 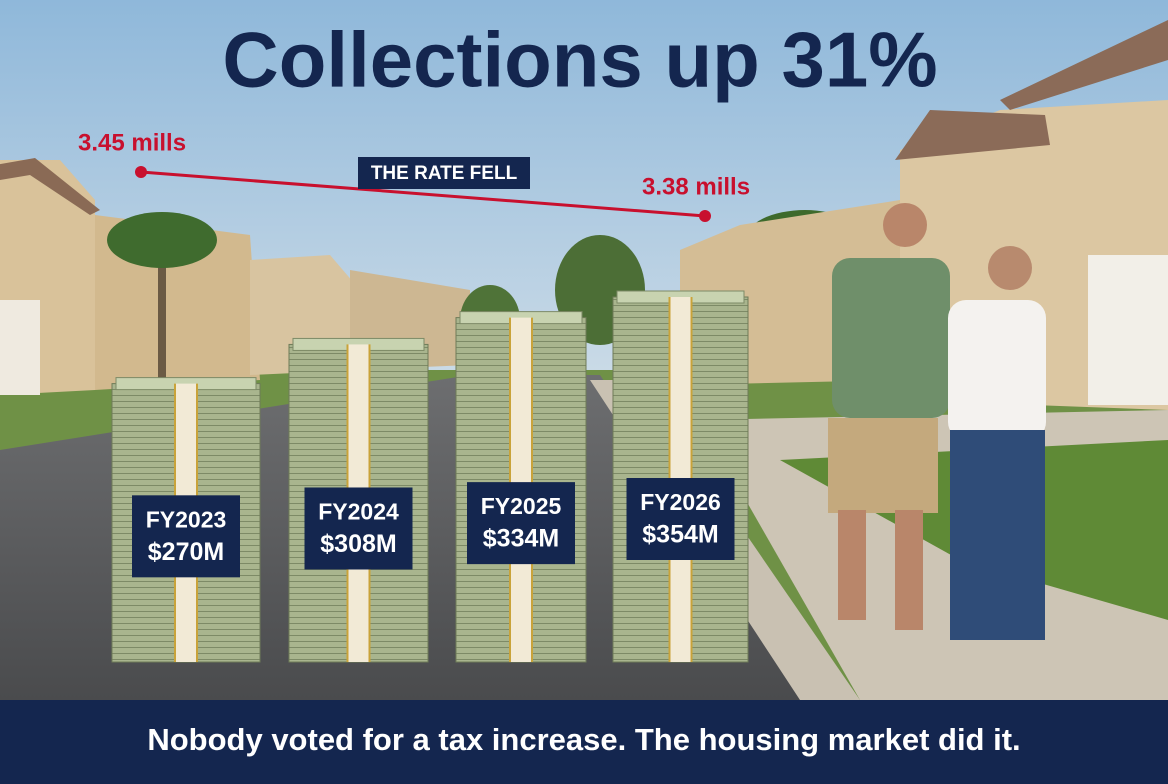 What do you see at coordinates (579, 60) in the screenshot?
I see `title: Collections up 31%` at bounding box center [579, 60].